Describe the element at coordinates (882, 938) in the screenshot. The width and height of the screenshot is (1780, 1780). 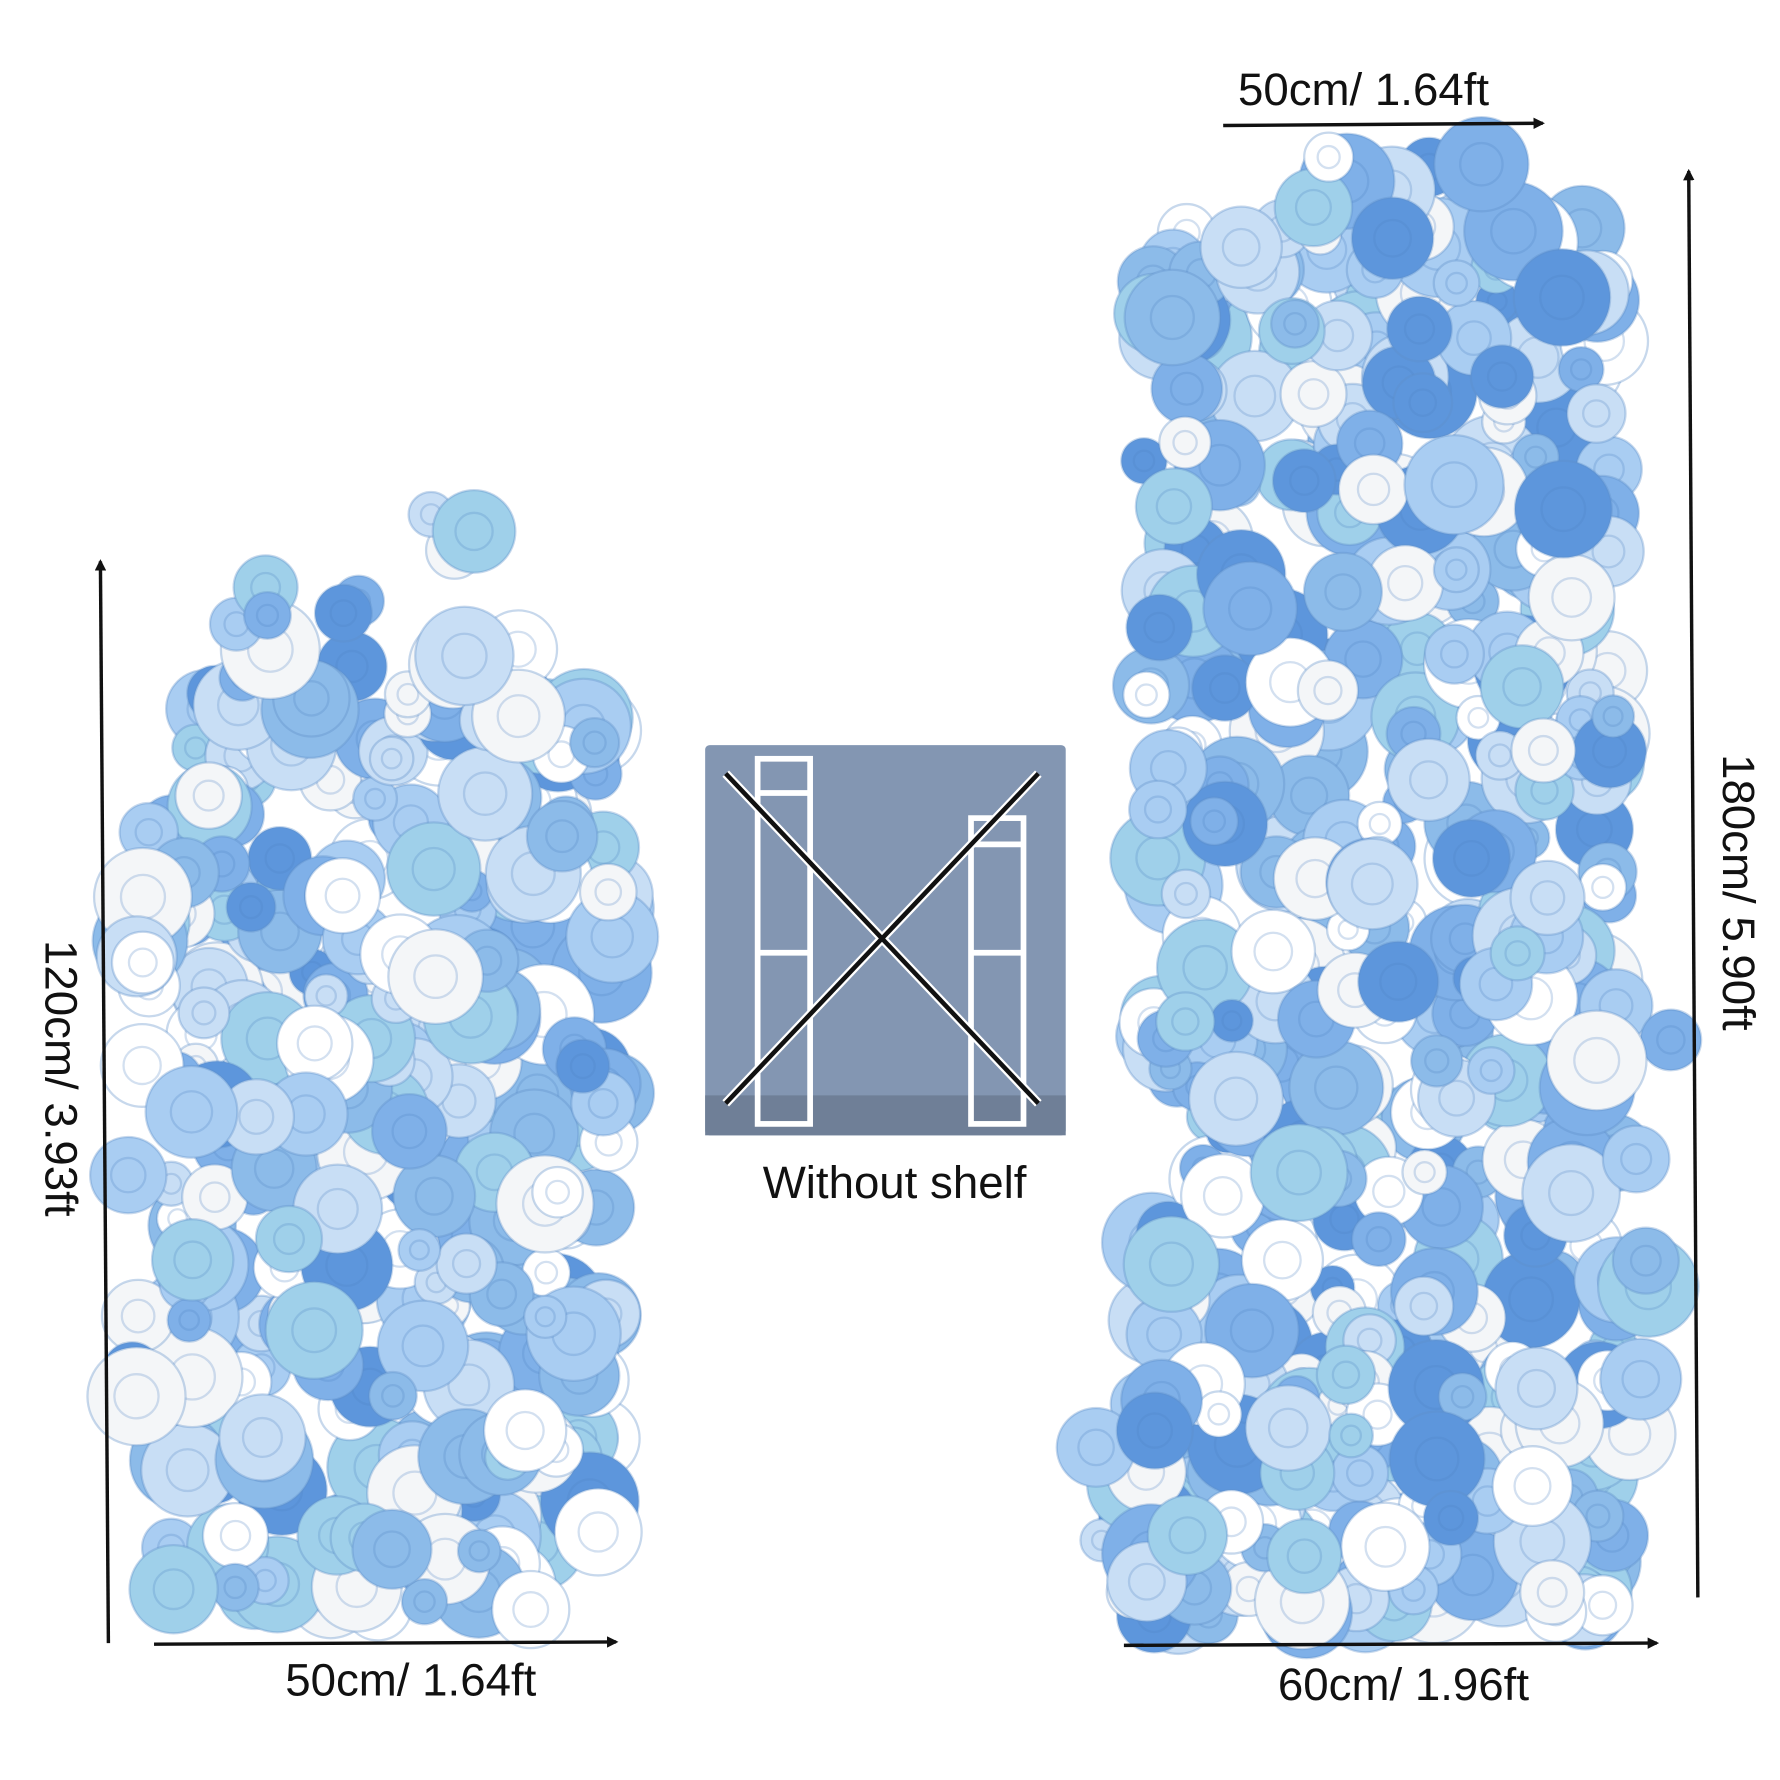
I see `x-mark-icon` at that location.